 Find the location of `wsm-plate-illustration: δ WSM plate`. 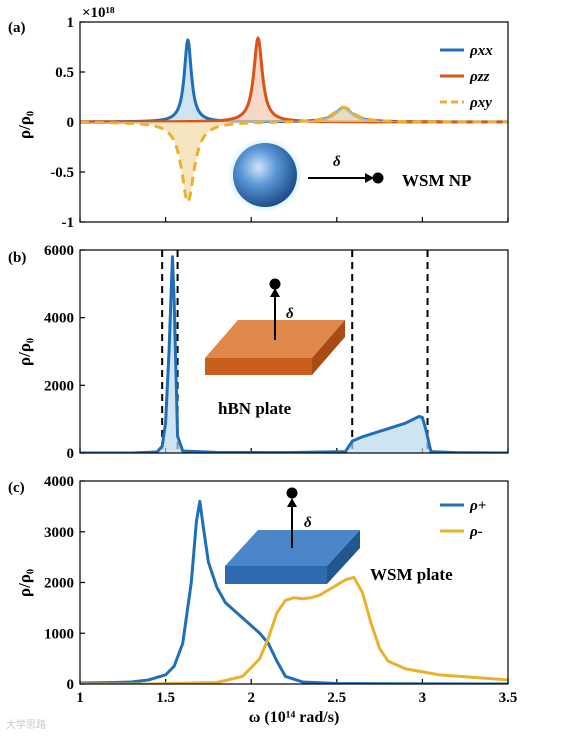

wsm-plate-illustration: δ WSM plate is located at coordinates (339, 535).